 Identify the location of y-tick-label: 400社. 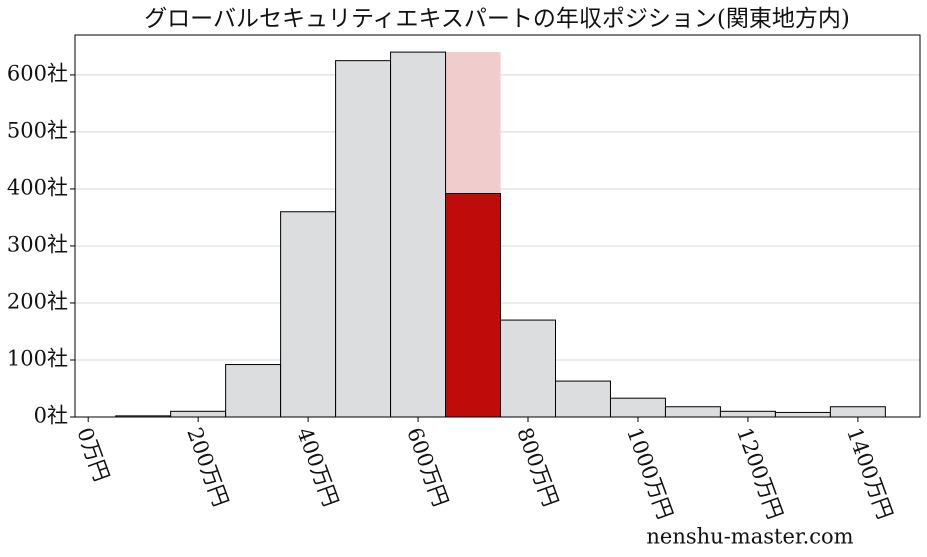
(37, 187).